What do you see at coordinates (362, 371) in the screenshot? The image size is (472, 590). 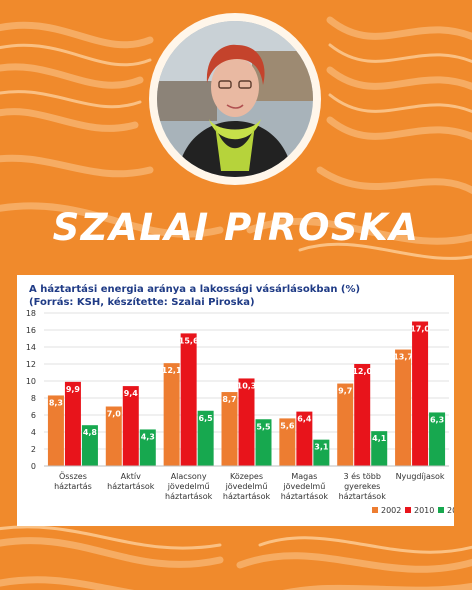 I see `data-label: 12,0` at bounding box center [362, 371].